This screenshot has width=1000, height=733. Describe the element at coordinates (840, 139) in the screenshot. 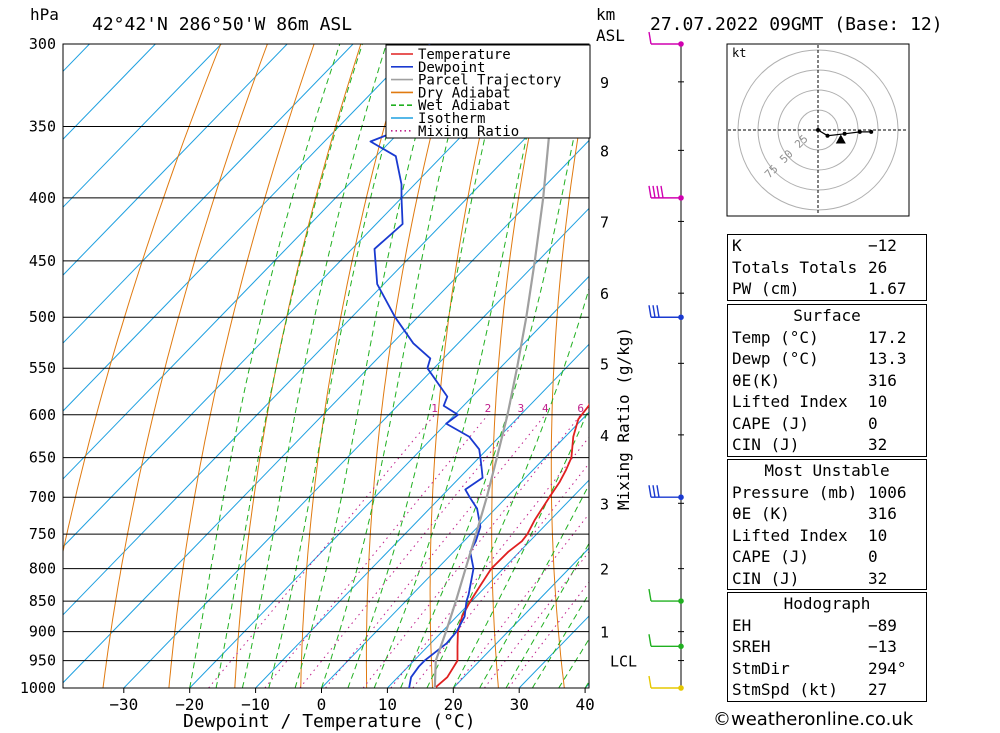

I see `storm-motion-marker` at that location.